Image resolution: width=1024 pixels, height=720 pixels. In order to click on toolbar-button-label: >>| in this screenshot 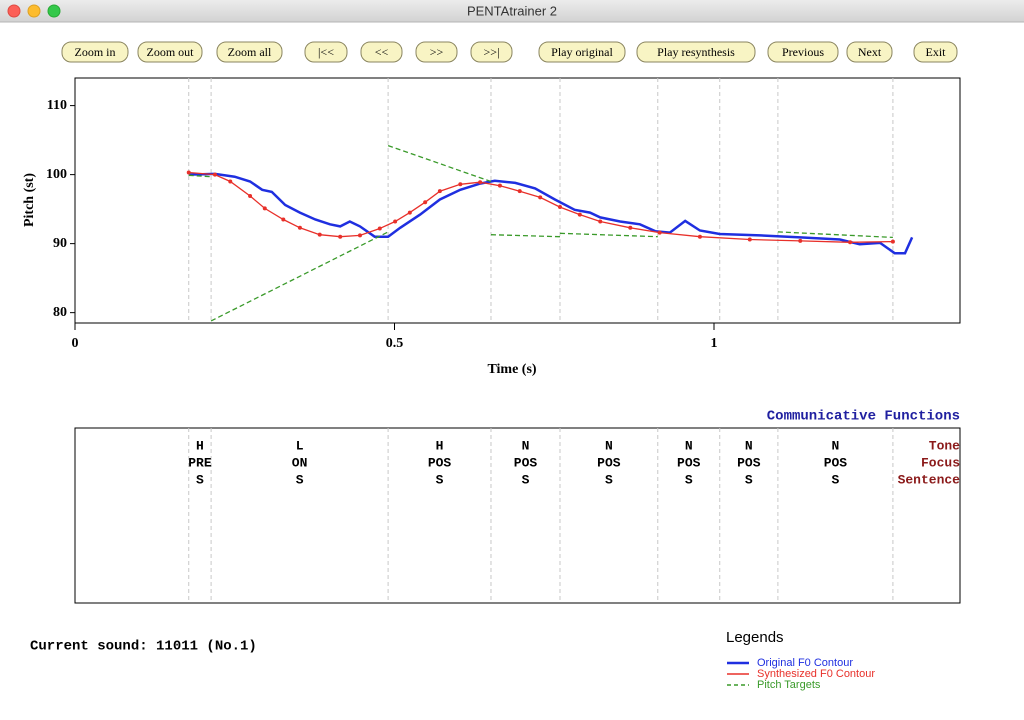, I will do `click(492, 52)`.